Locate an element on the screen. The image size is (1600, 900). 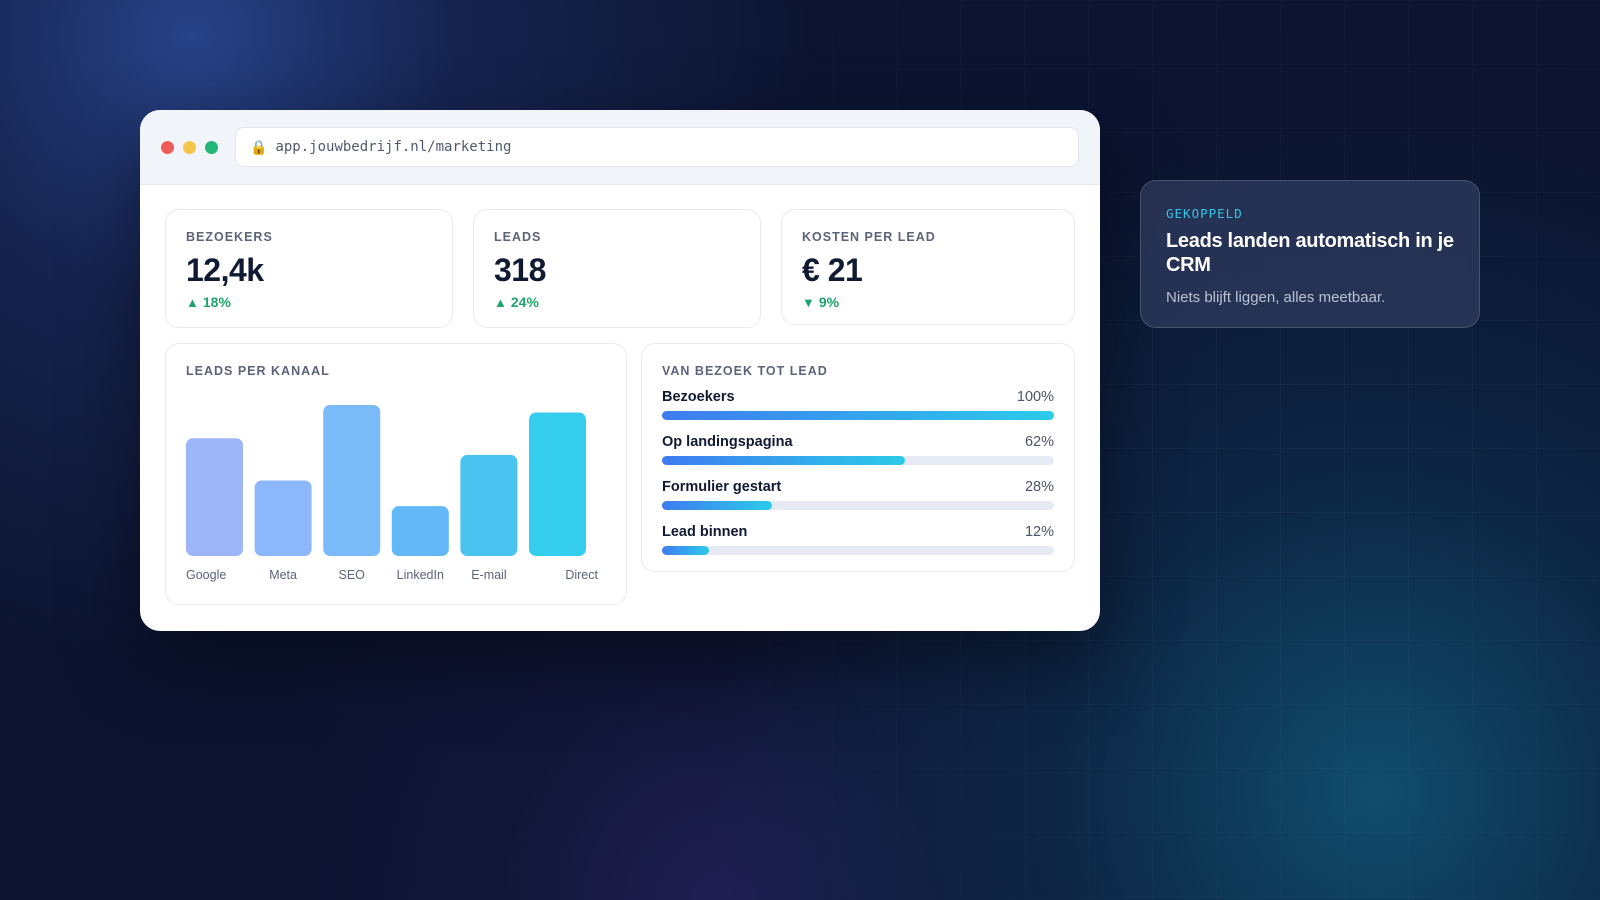
panel-title: LEADS PER KANAAL is located at coordinates (258, 371).